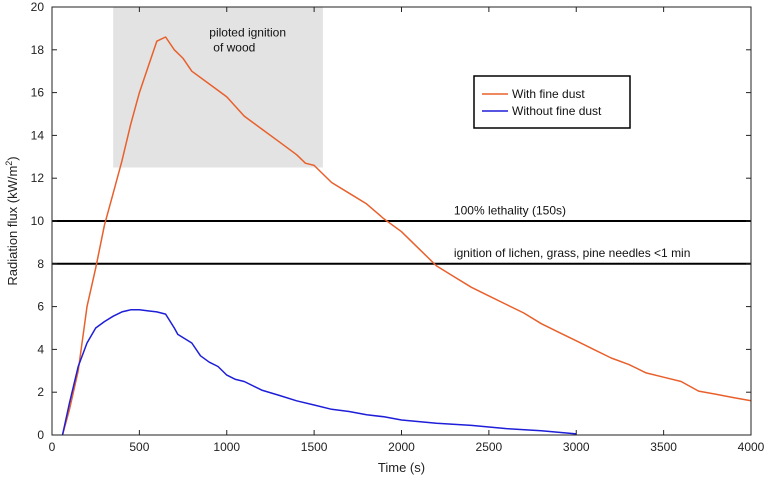 The width and height of the screenshot is (768, 480). I want to click on x-tick-label: 500, so click(139, 447).